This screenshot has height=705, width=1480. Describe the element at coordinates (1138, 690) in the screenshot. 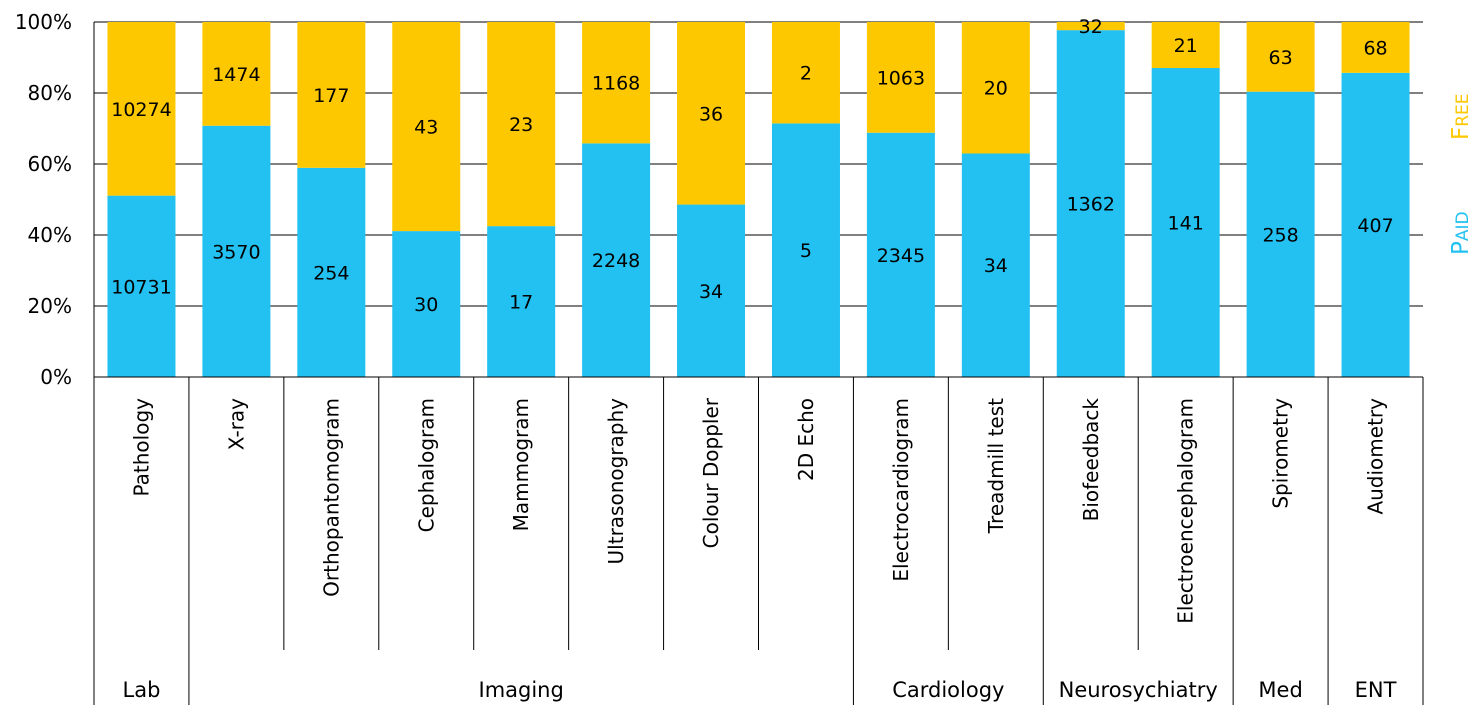

I see `x-group-label: Neurosychiatry` at that location.